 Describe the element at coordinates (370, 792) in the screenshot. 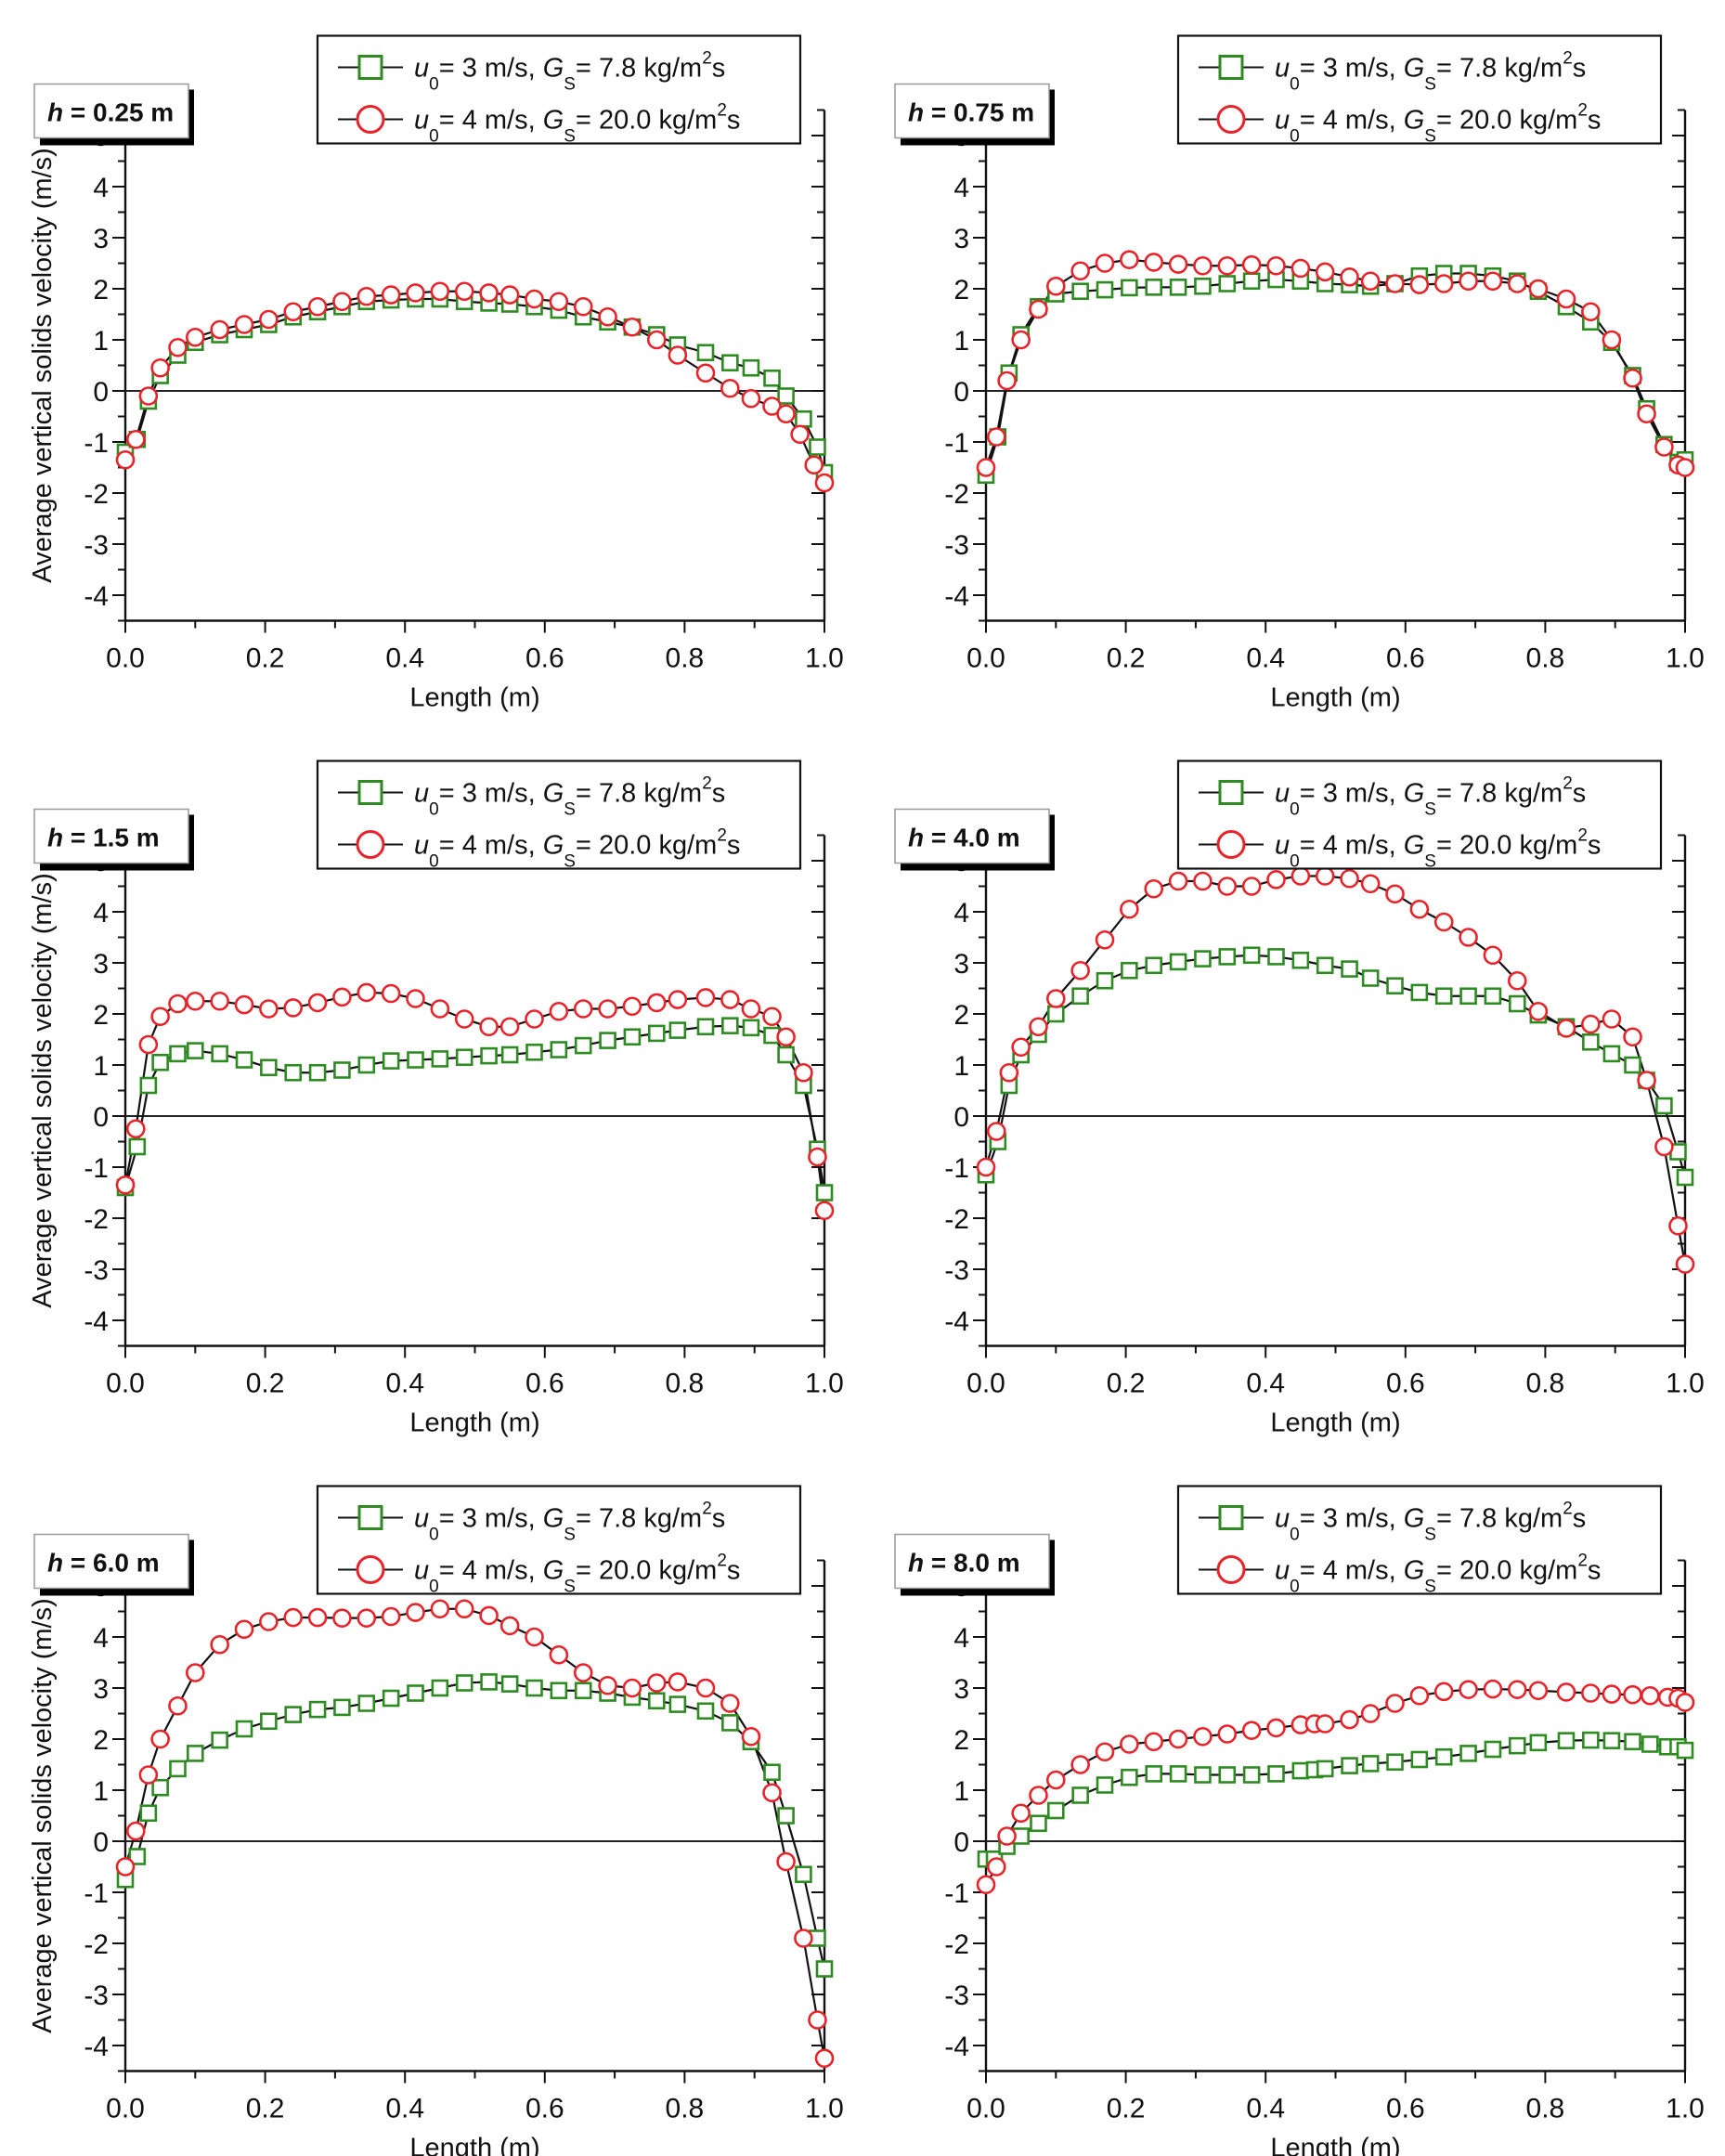

I see `legend-square-icon` at that location.